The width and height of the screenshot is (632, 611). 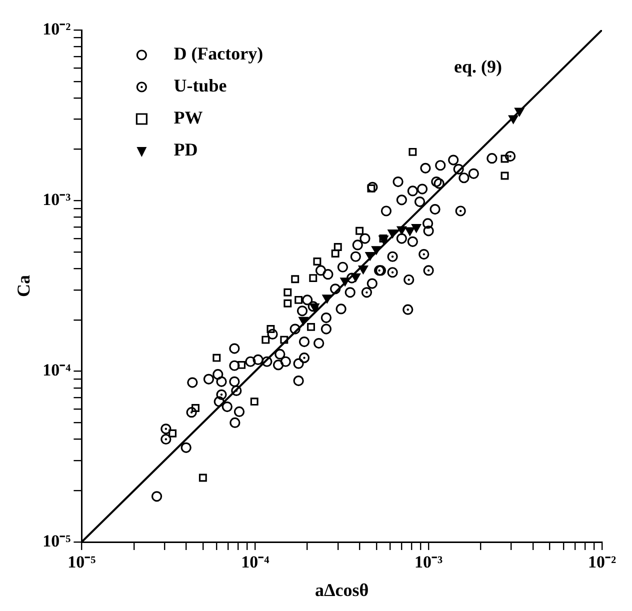 I want to click on y-tick-label: 10⁻³, so click(x=56, y=200).